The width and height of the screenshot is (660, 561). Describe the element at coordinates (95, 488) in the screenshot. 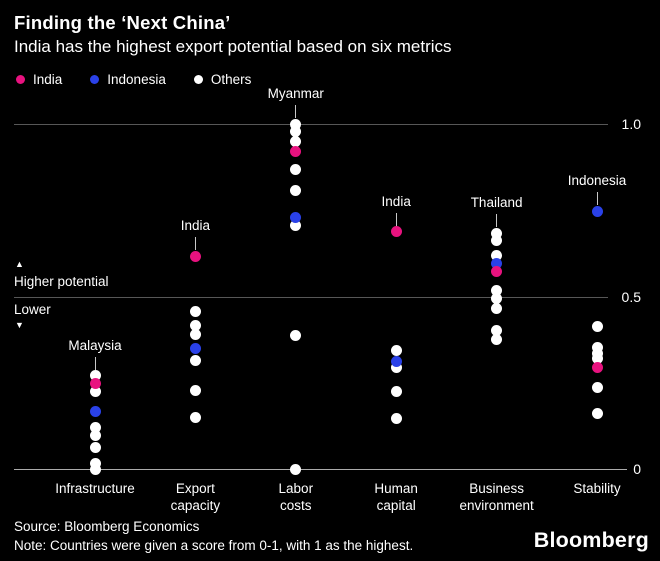

I see `category-label: Infrastructure` at that location.